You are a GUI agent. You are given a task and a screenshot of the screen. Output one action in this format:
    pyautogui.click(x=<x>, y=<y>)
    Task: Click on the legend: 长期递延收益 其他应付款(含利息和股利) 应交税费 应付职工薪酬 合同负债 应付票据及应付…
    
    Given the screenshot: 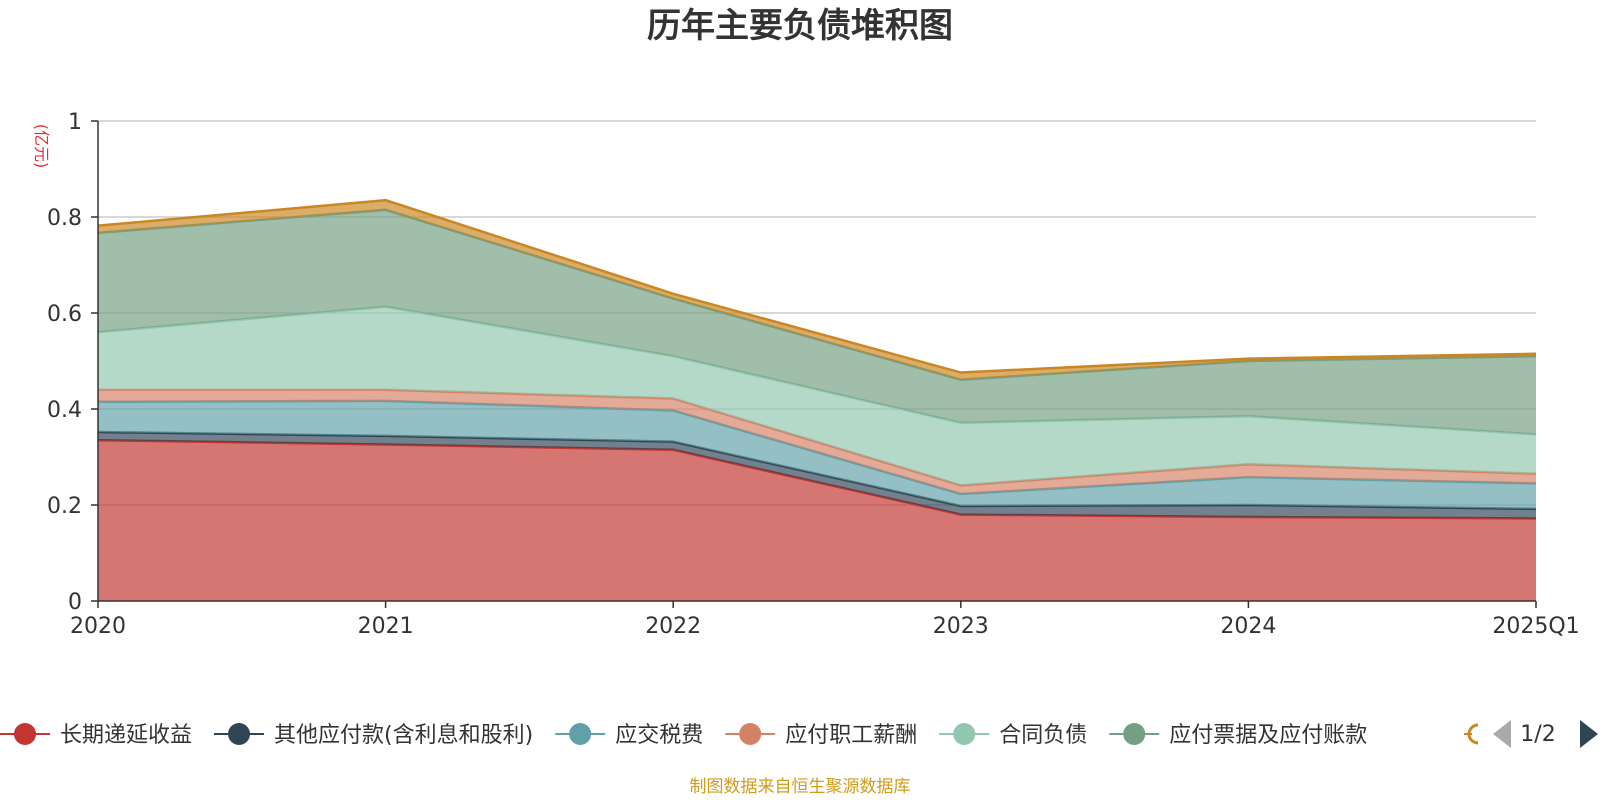 What is the action you would take?
    pyautogui.click(x=739, y=735)
    